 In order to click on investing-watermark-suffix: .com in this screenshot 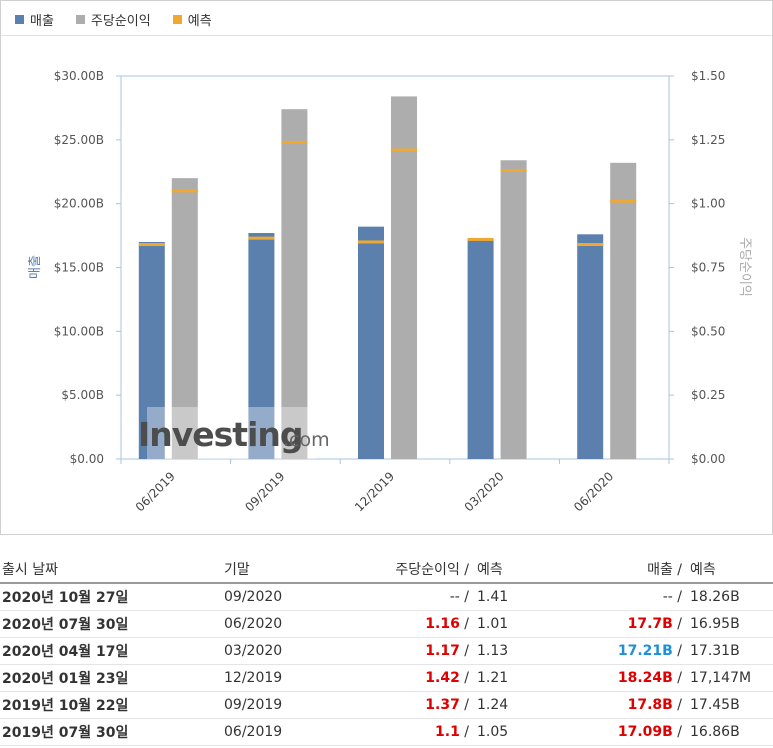, I will do `click(306, 440)`.